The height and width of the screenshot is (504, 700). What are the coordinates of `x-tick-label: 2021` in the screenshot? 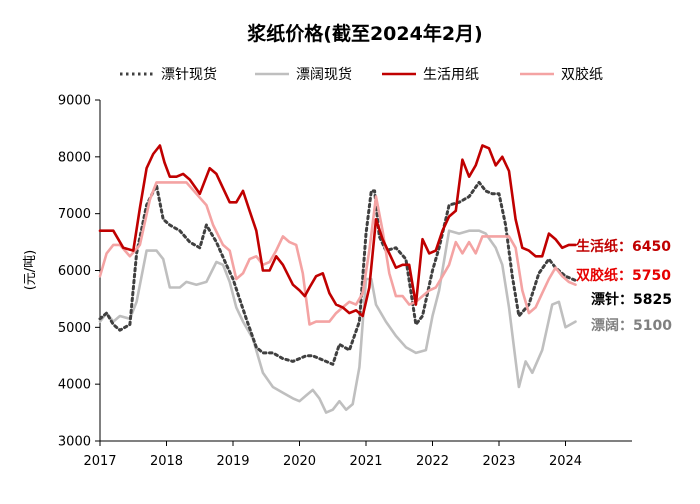 It's located at (365, 461).